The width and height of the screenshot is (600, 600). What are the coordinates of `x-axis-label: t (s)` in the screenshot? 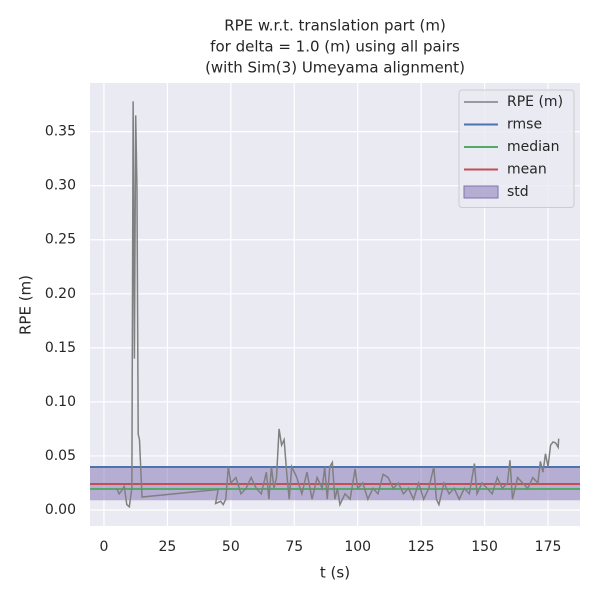 It's located at (335, 573).